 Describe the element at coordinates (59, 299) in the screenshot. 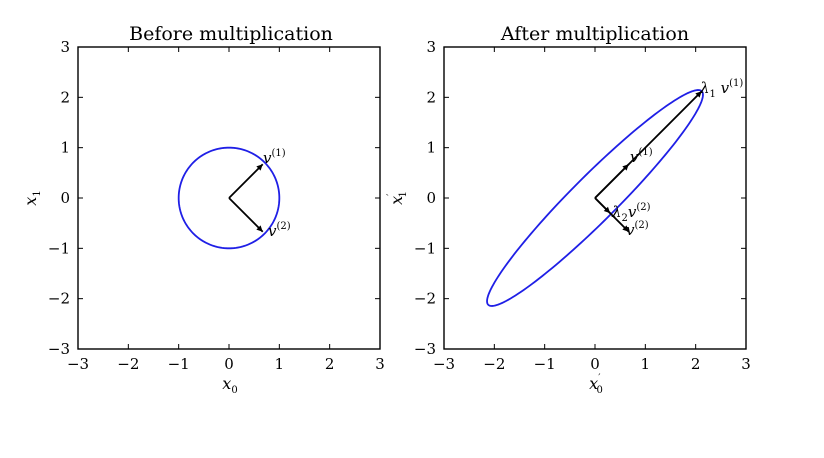

I see `left-ytick-label-1: −2` at that location.